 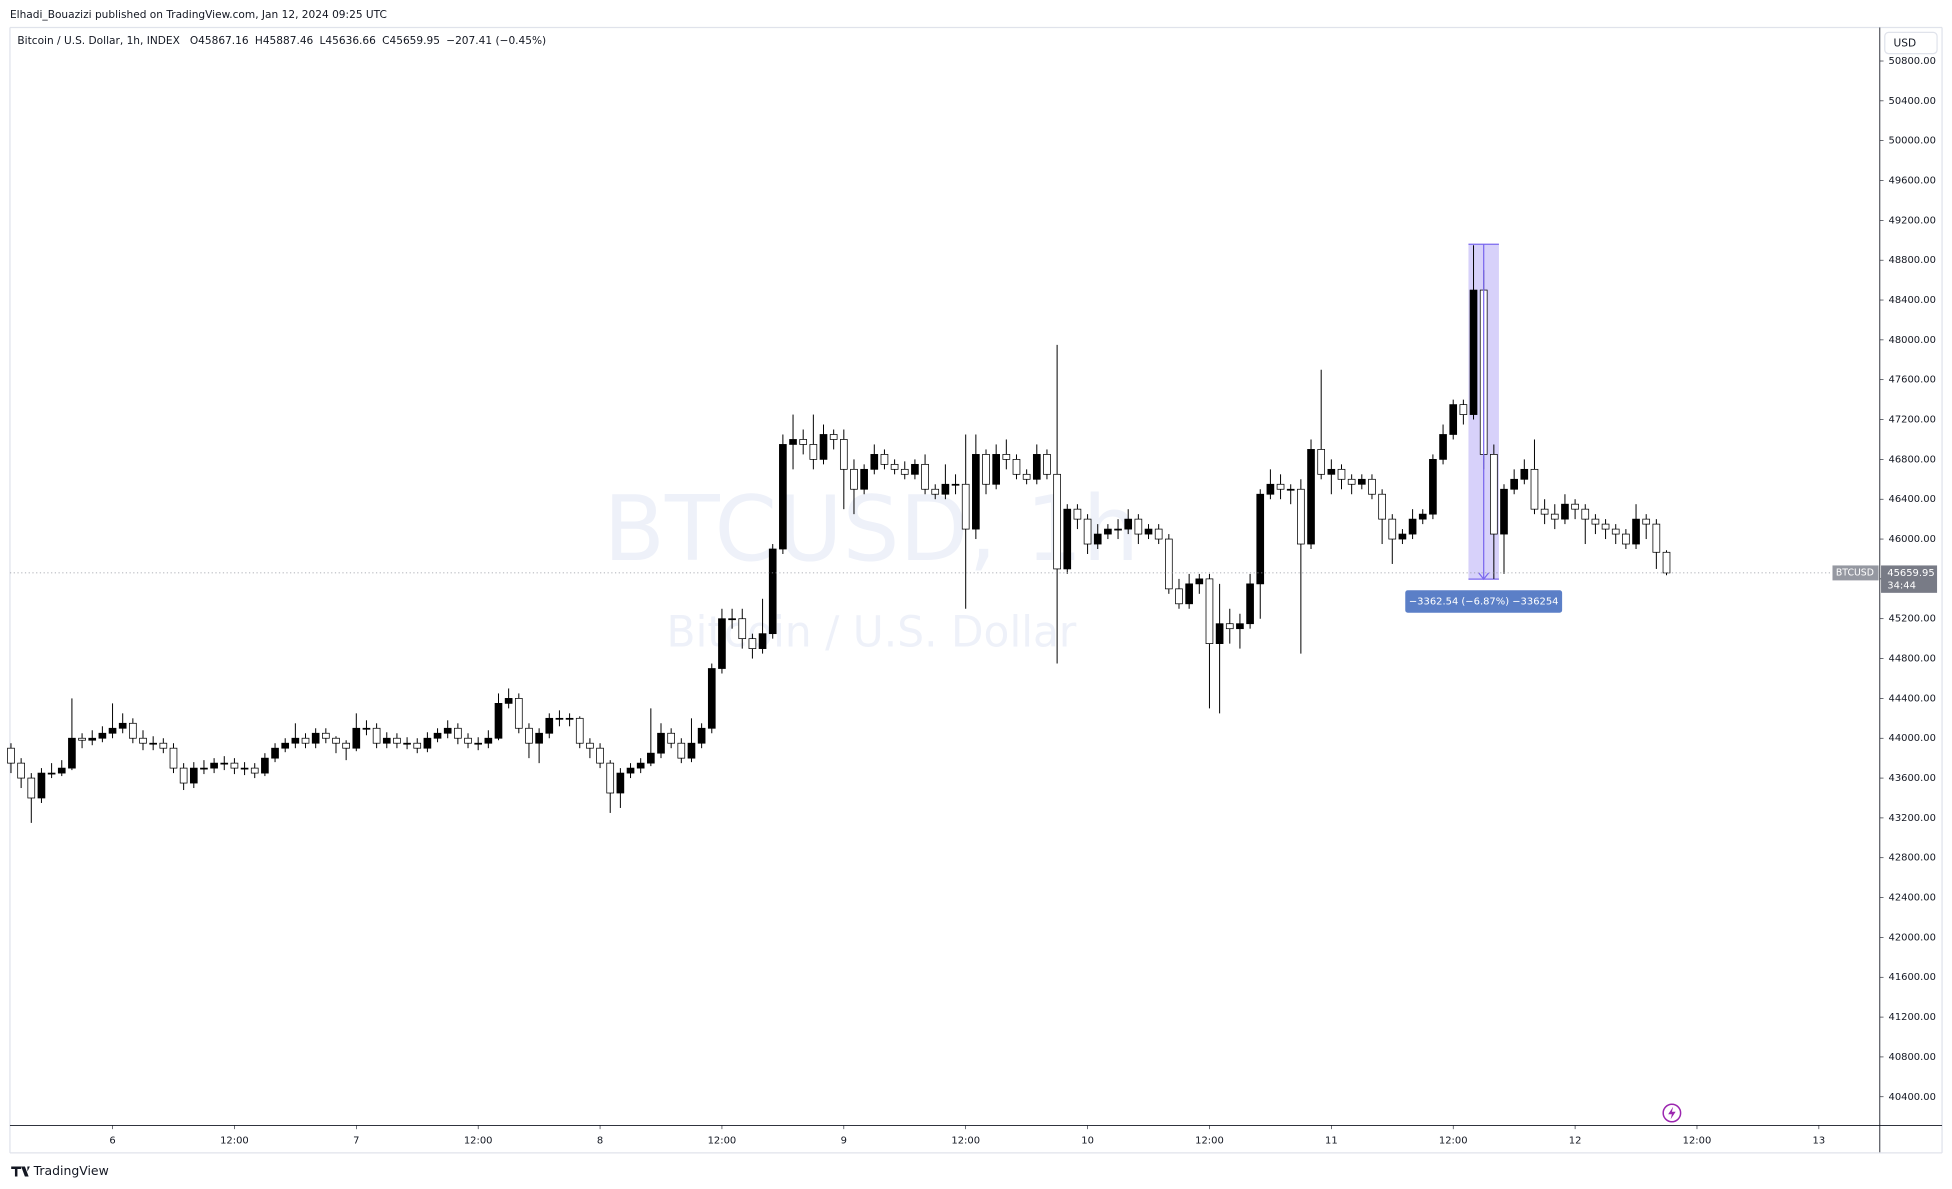 What do you see at coordinates (496, 41) in the screenshot?
I see `legend-value: −207.41 (−0.45%)` at bounding box center [496, 41].